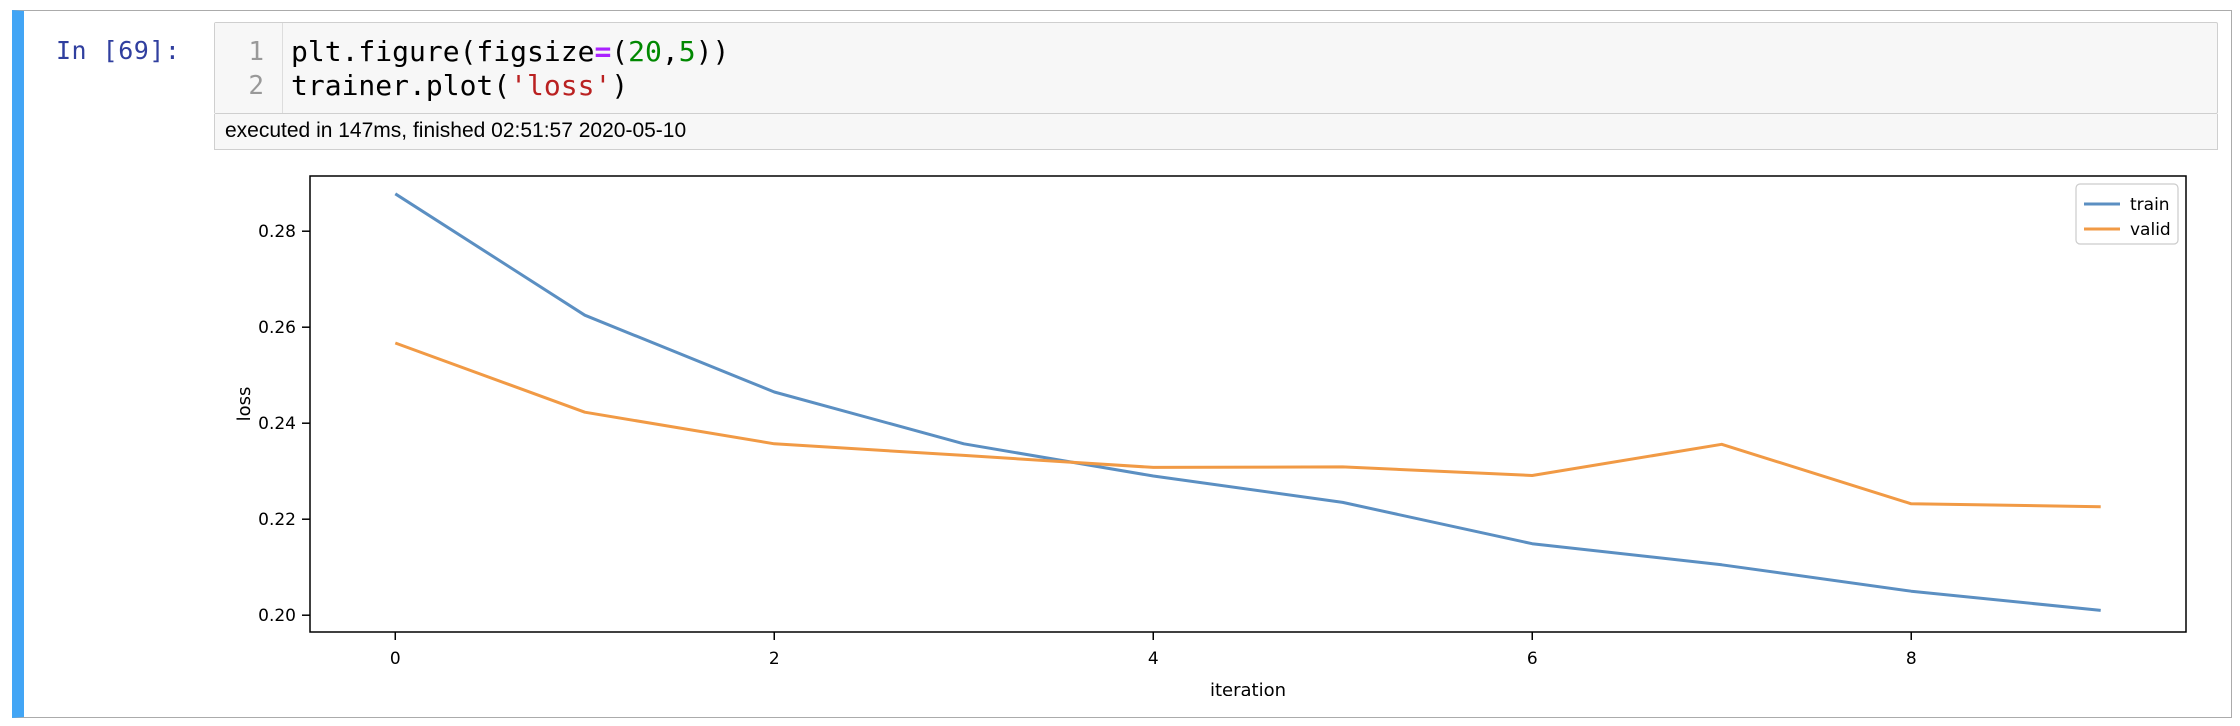 The image size is (2240, 726). Describe the element at coordinates (645, 51) in the screenshot. I see `code-token: 20` at that location.